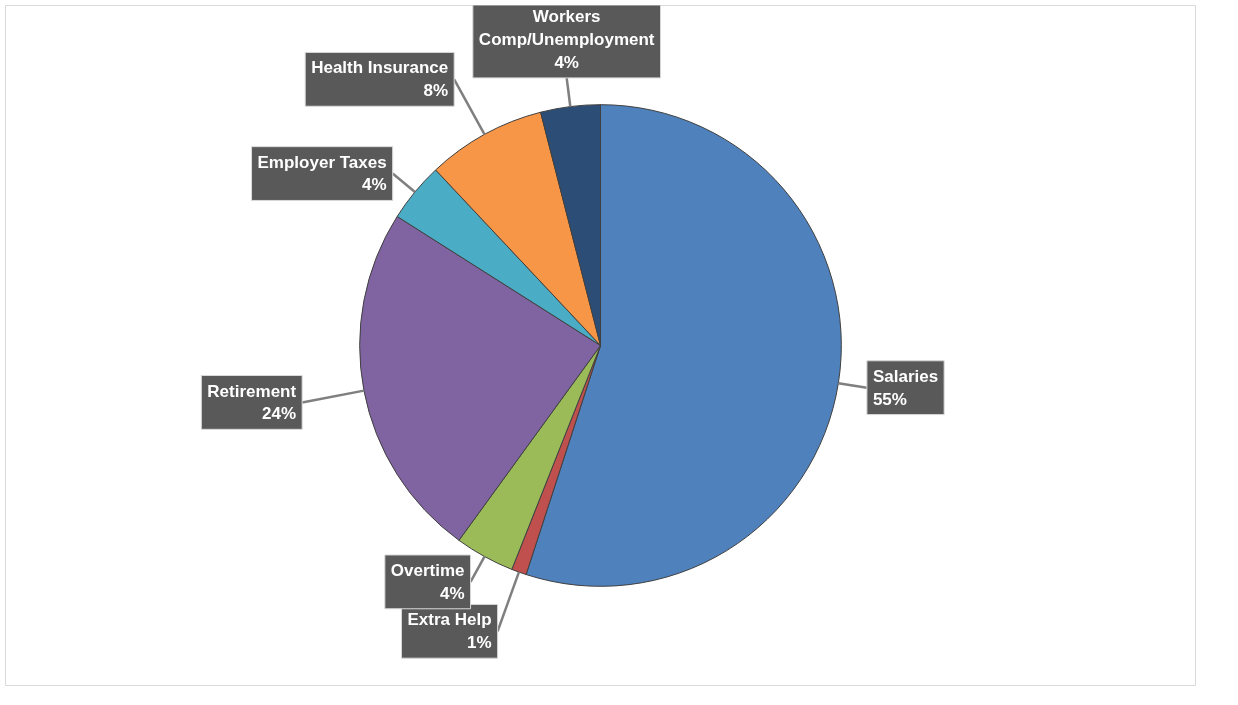  Describe the element at coordinates (322, 162) in the screenshot. I see `slice-label: Employer Taxes` at that location.